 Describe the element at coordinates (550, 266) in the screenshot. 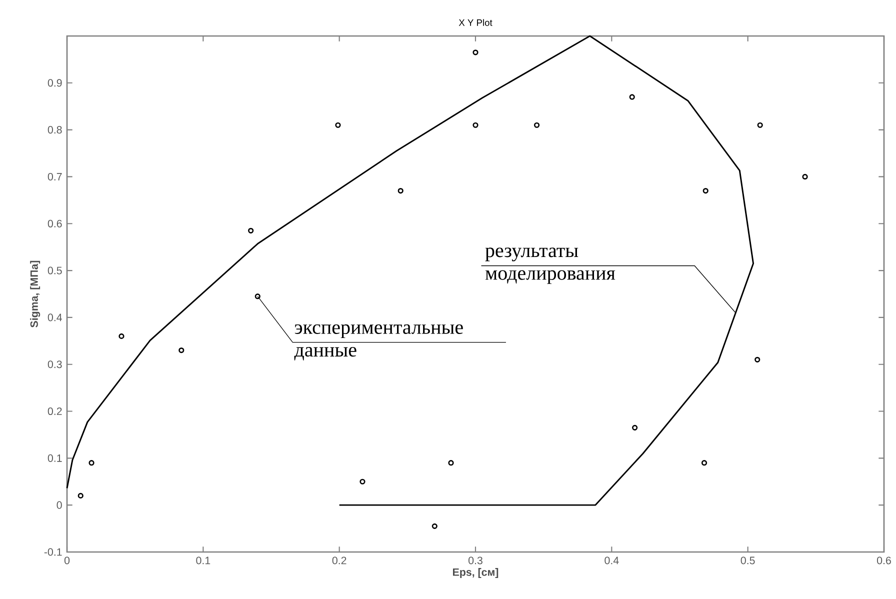

I see `annotation: результаты моделирования` at that location.